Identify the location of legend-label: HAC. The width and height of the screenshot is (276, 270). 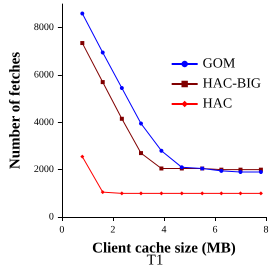
(217, 104).